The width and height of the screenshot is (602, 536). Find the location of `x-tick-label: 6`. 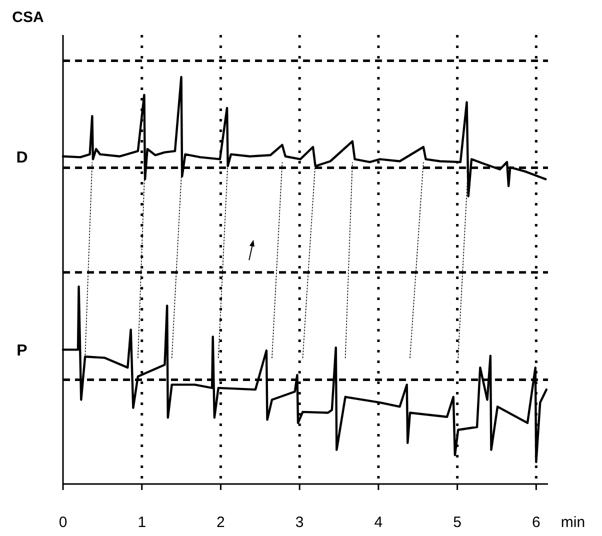

x-tick-label: 6 is located at coordinates (536, 522).